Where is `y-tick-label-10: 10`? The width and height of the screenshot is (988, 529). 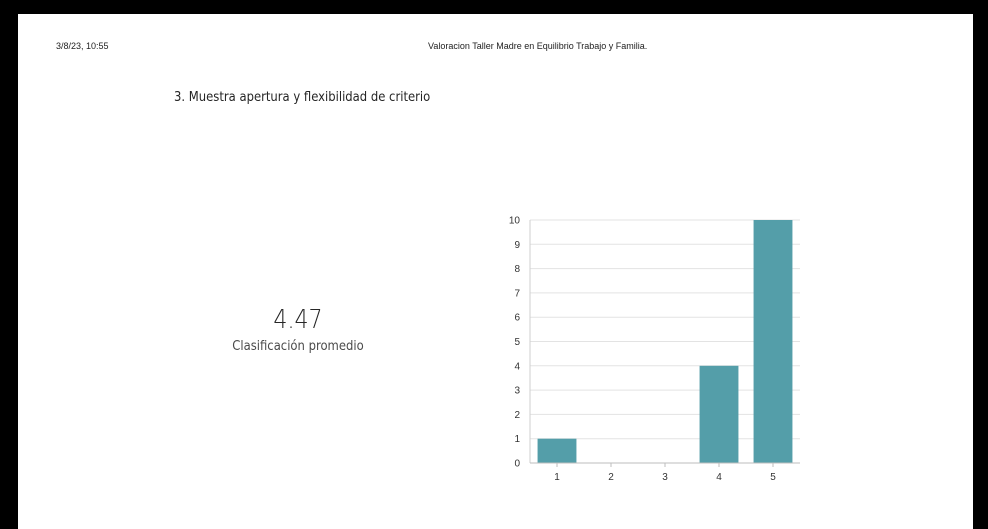 y-tick-label-10: 10 is located at coordinates (515, 221).